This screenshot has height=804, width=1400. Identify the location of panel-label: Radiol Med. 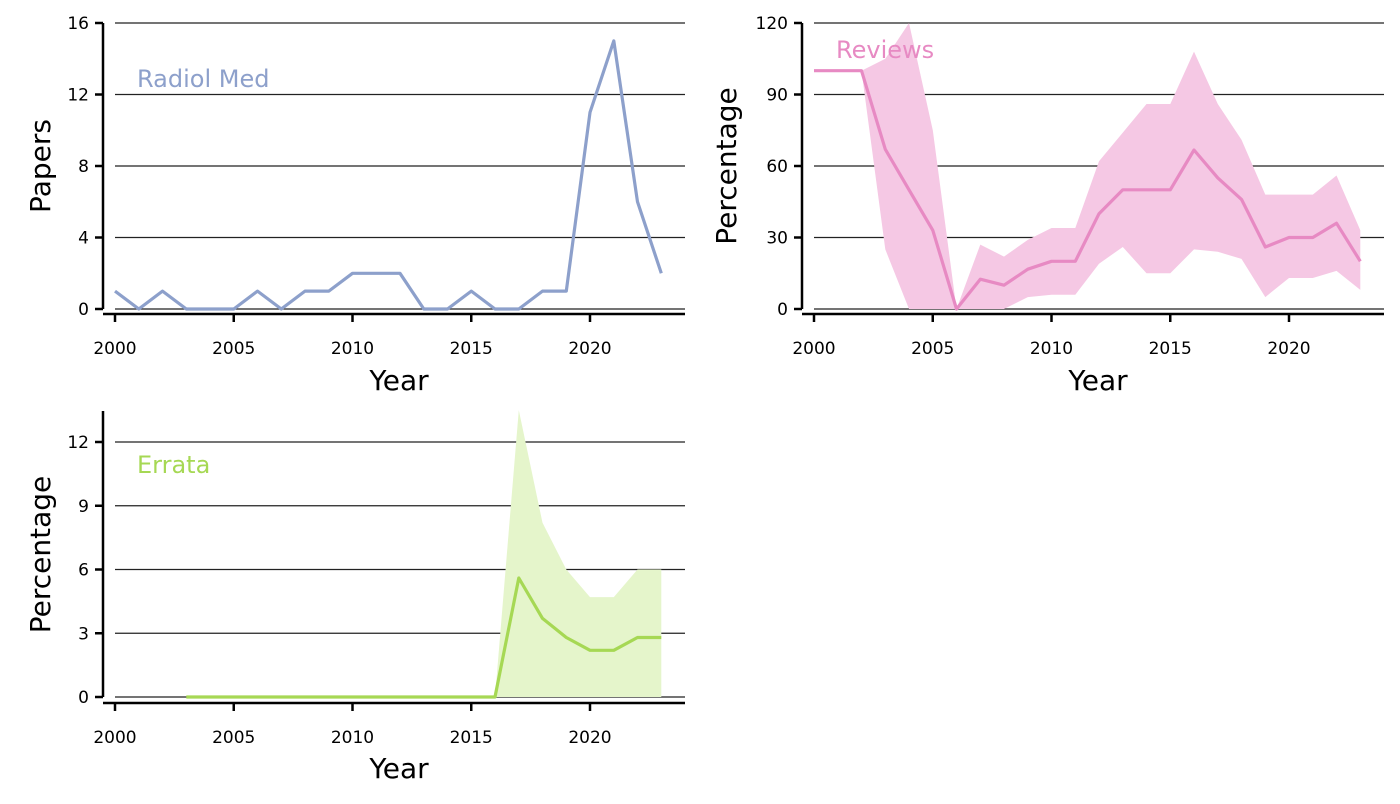
(203, 79).